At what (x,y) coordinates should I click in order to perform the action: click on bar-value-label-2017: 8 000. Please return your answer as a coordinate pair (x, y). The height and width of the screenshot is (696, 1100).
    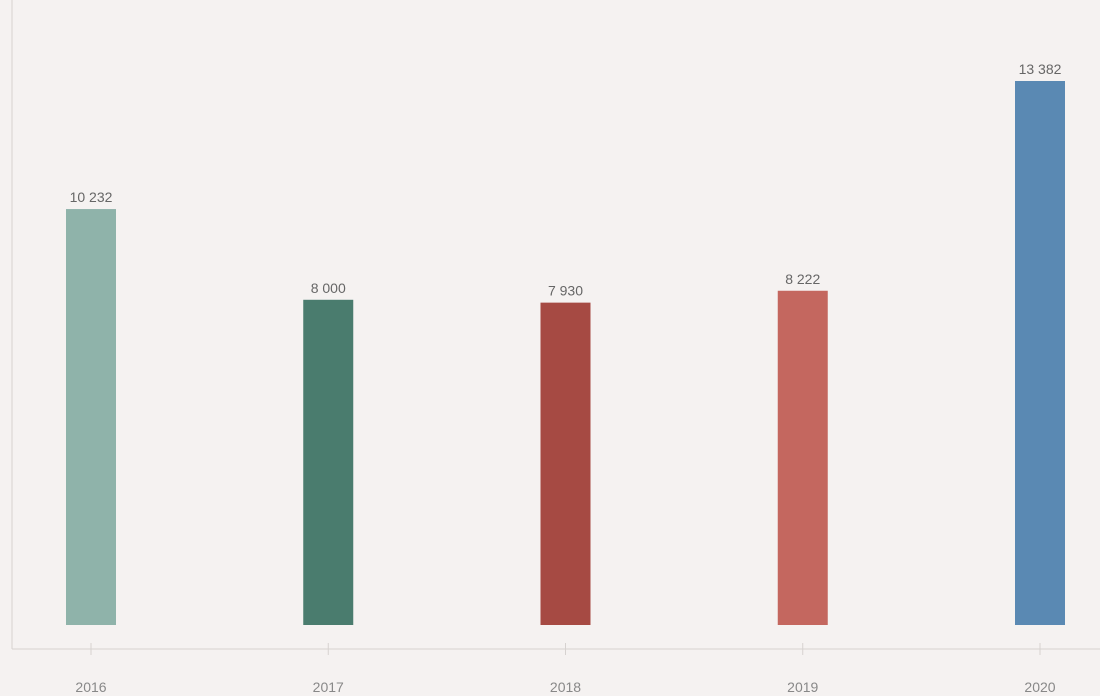
    Looking at the image, I should click on (328, 288).